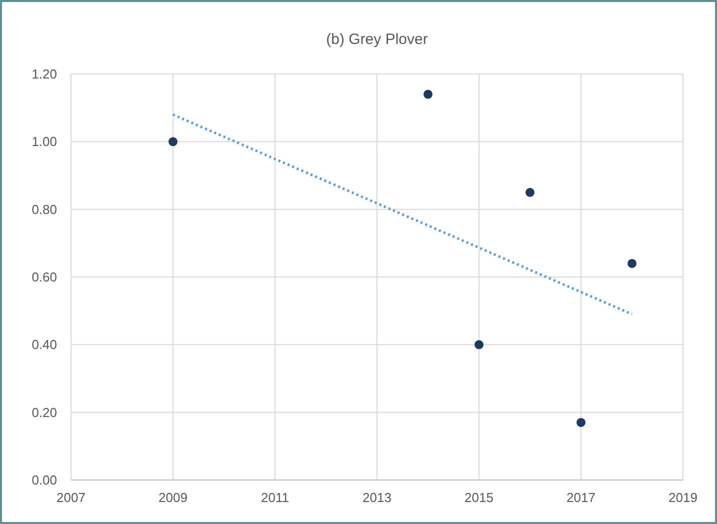 This screenshot has height=524, width=717. Describe the element at coordinates (44, 480) in the screenshot. I see `y-tick-label: 0.00` at that location.